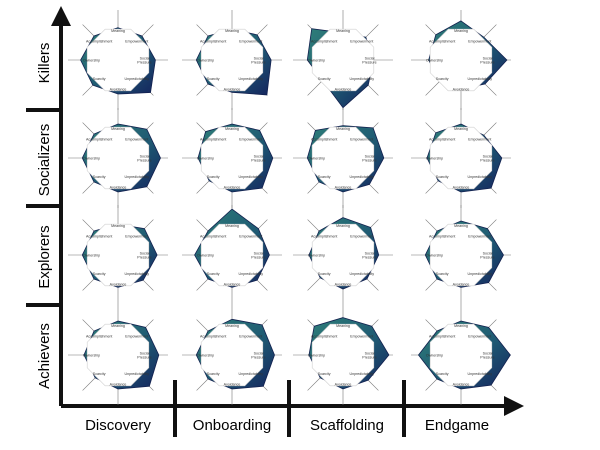 This screenshot has height=450, width=600. I want to click on row-dividers, so click(43, 207).